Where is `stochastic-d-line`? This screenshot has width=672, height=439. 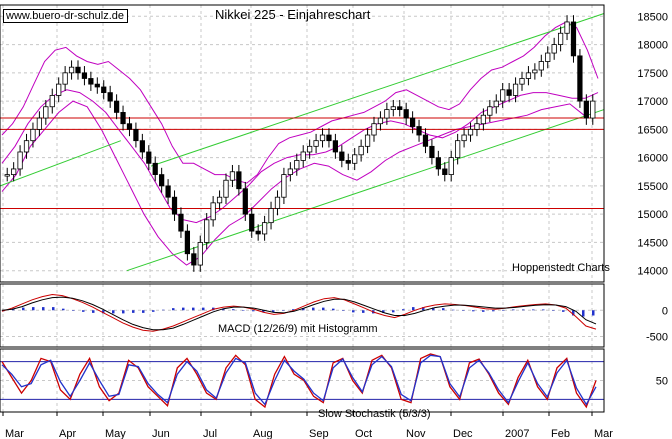
stochastic-d-line is located at coordinates (299, 380).